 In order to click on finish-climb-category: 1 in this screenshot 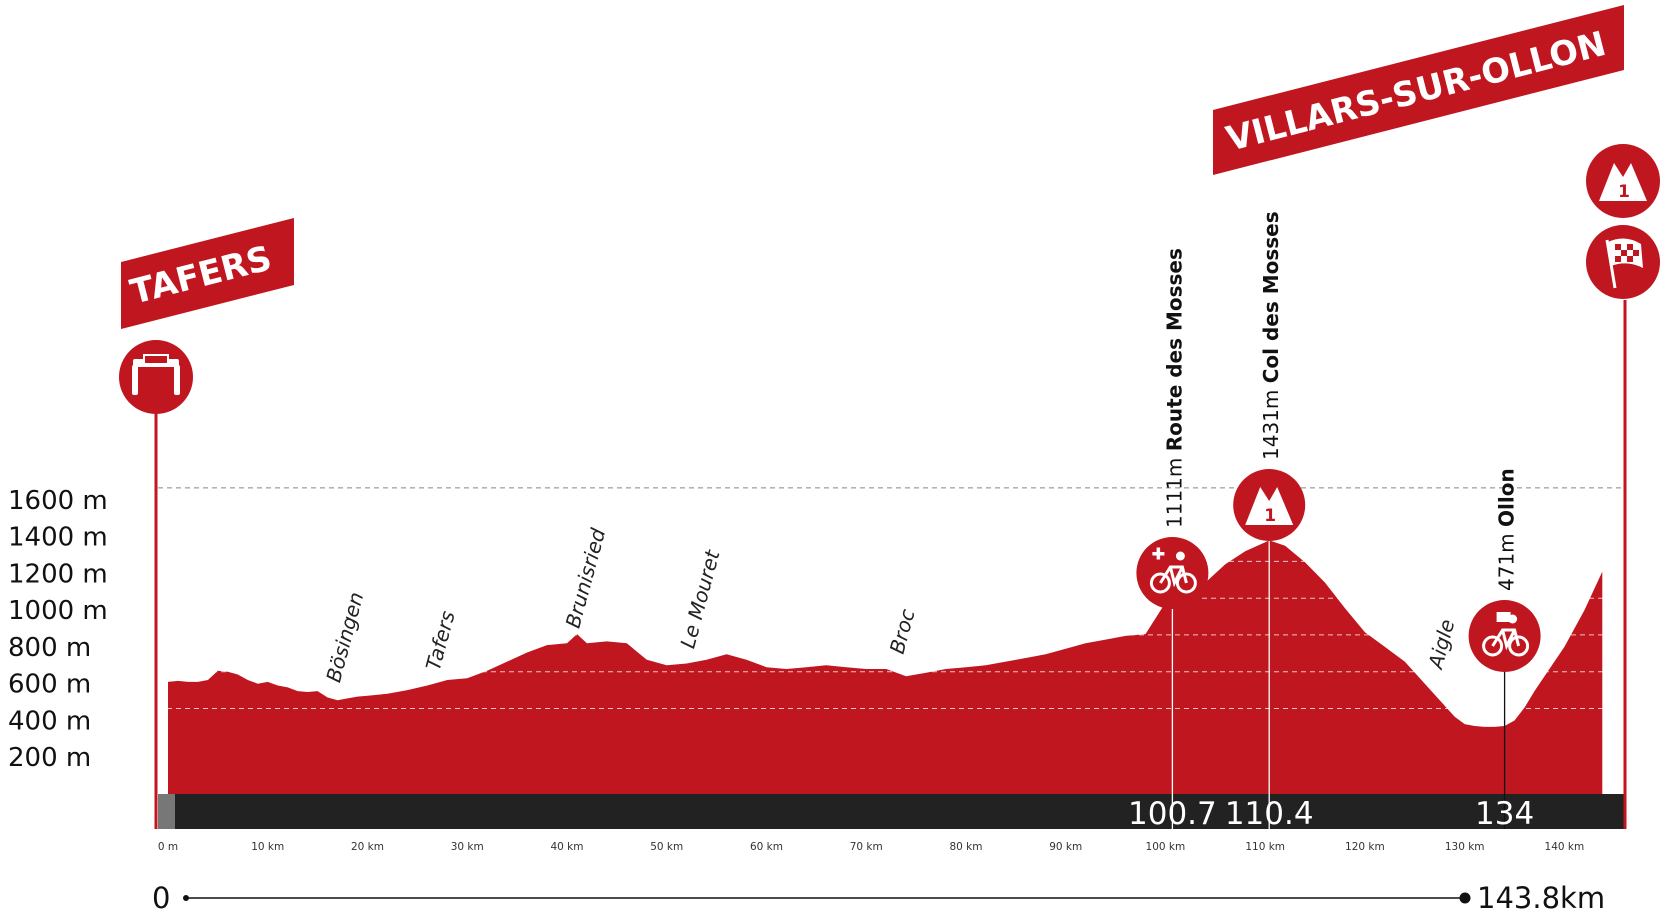, I will do `click(1624, 192)`.